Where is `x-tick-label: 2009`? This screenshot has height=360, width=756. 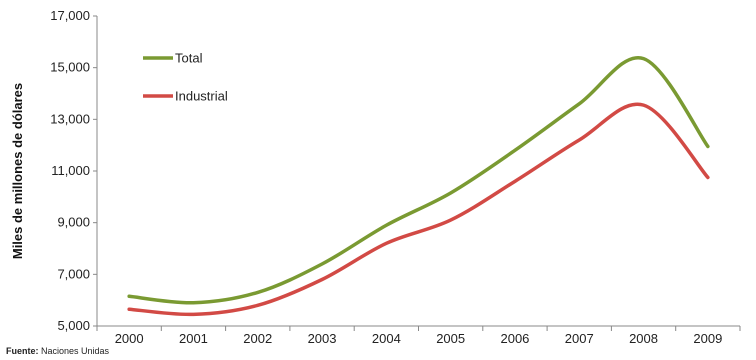 x-tick-label: 2009 is located at coordinates (707, 338).